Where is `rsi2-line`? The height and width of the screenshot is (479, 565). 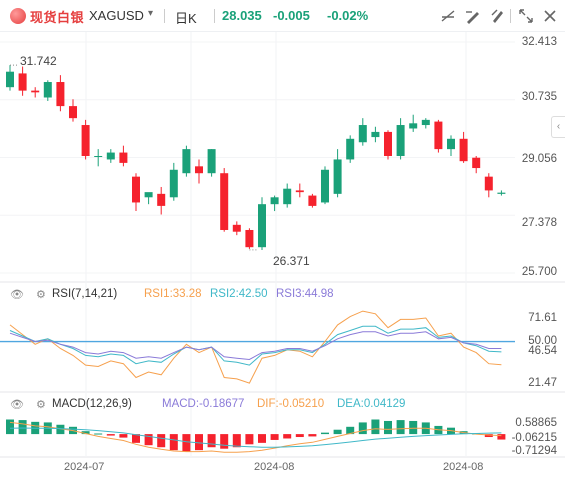 rsi2-line is located at coordinates (255, 345).